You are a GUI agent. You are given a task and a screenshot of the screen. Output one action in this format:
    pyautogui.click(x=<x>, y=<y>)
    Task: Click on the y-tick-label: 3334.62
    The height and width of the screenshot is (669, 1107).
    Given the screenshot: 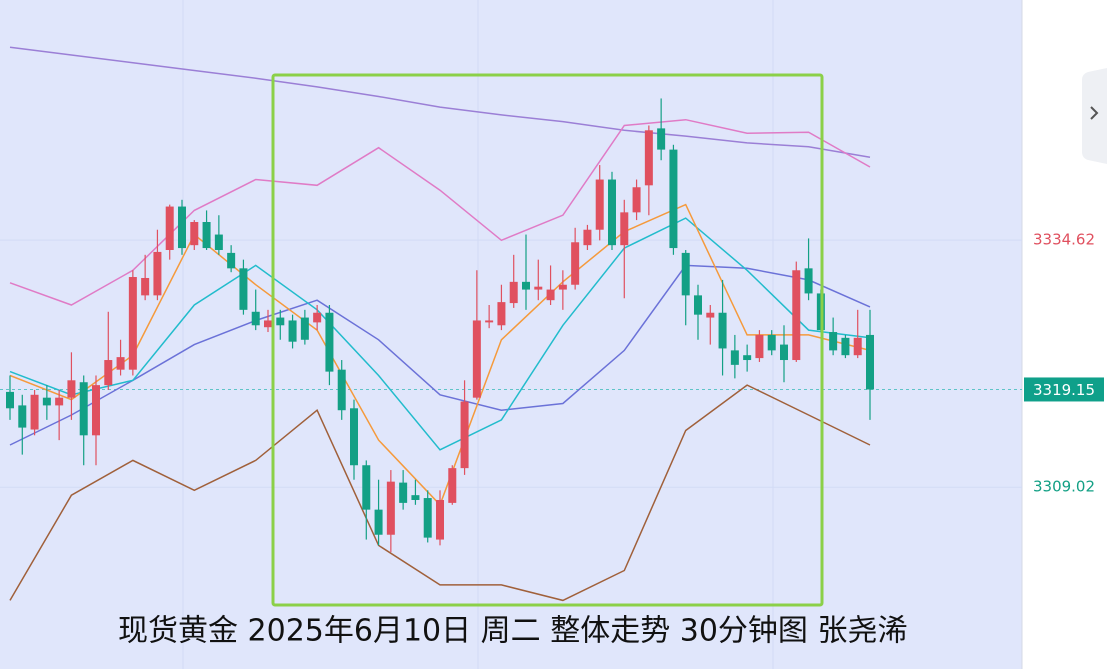 What is the action you would take?
    pyautogui.click(x=1064, y=240)
    